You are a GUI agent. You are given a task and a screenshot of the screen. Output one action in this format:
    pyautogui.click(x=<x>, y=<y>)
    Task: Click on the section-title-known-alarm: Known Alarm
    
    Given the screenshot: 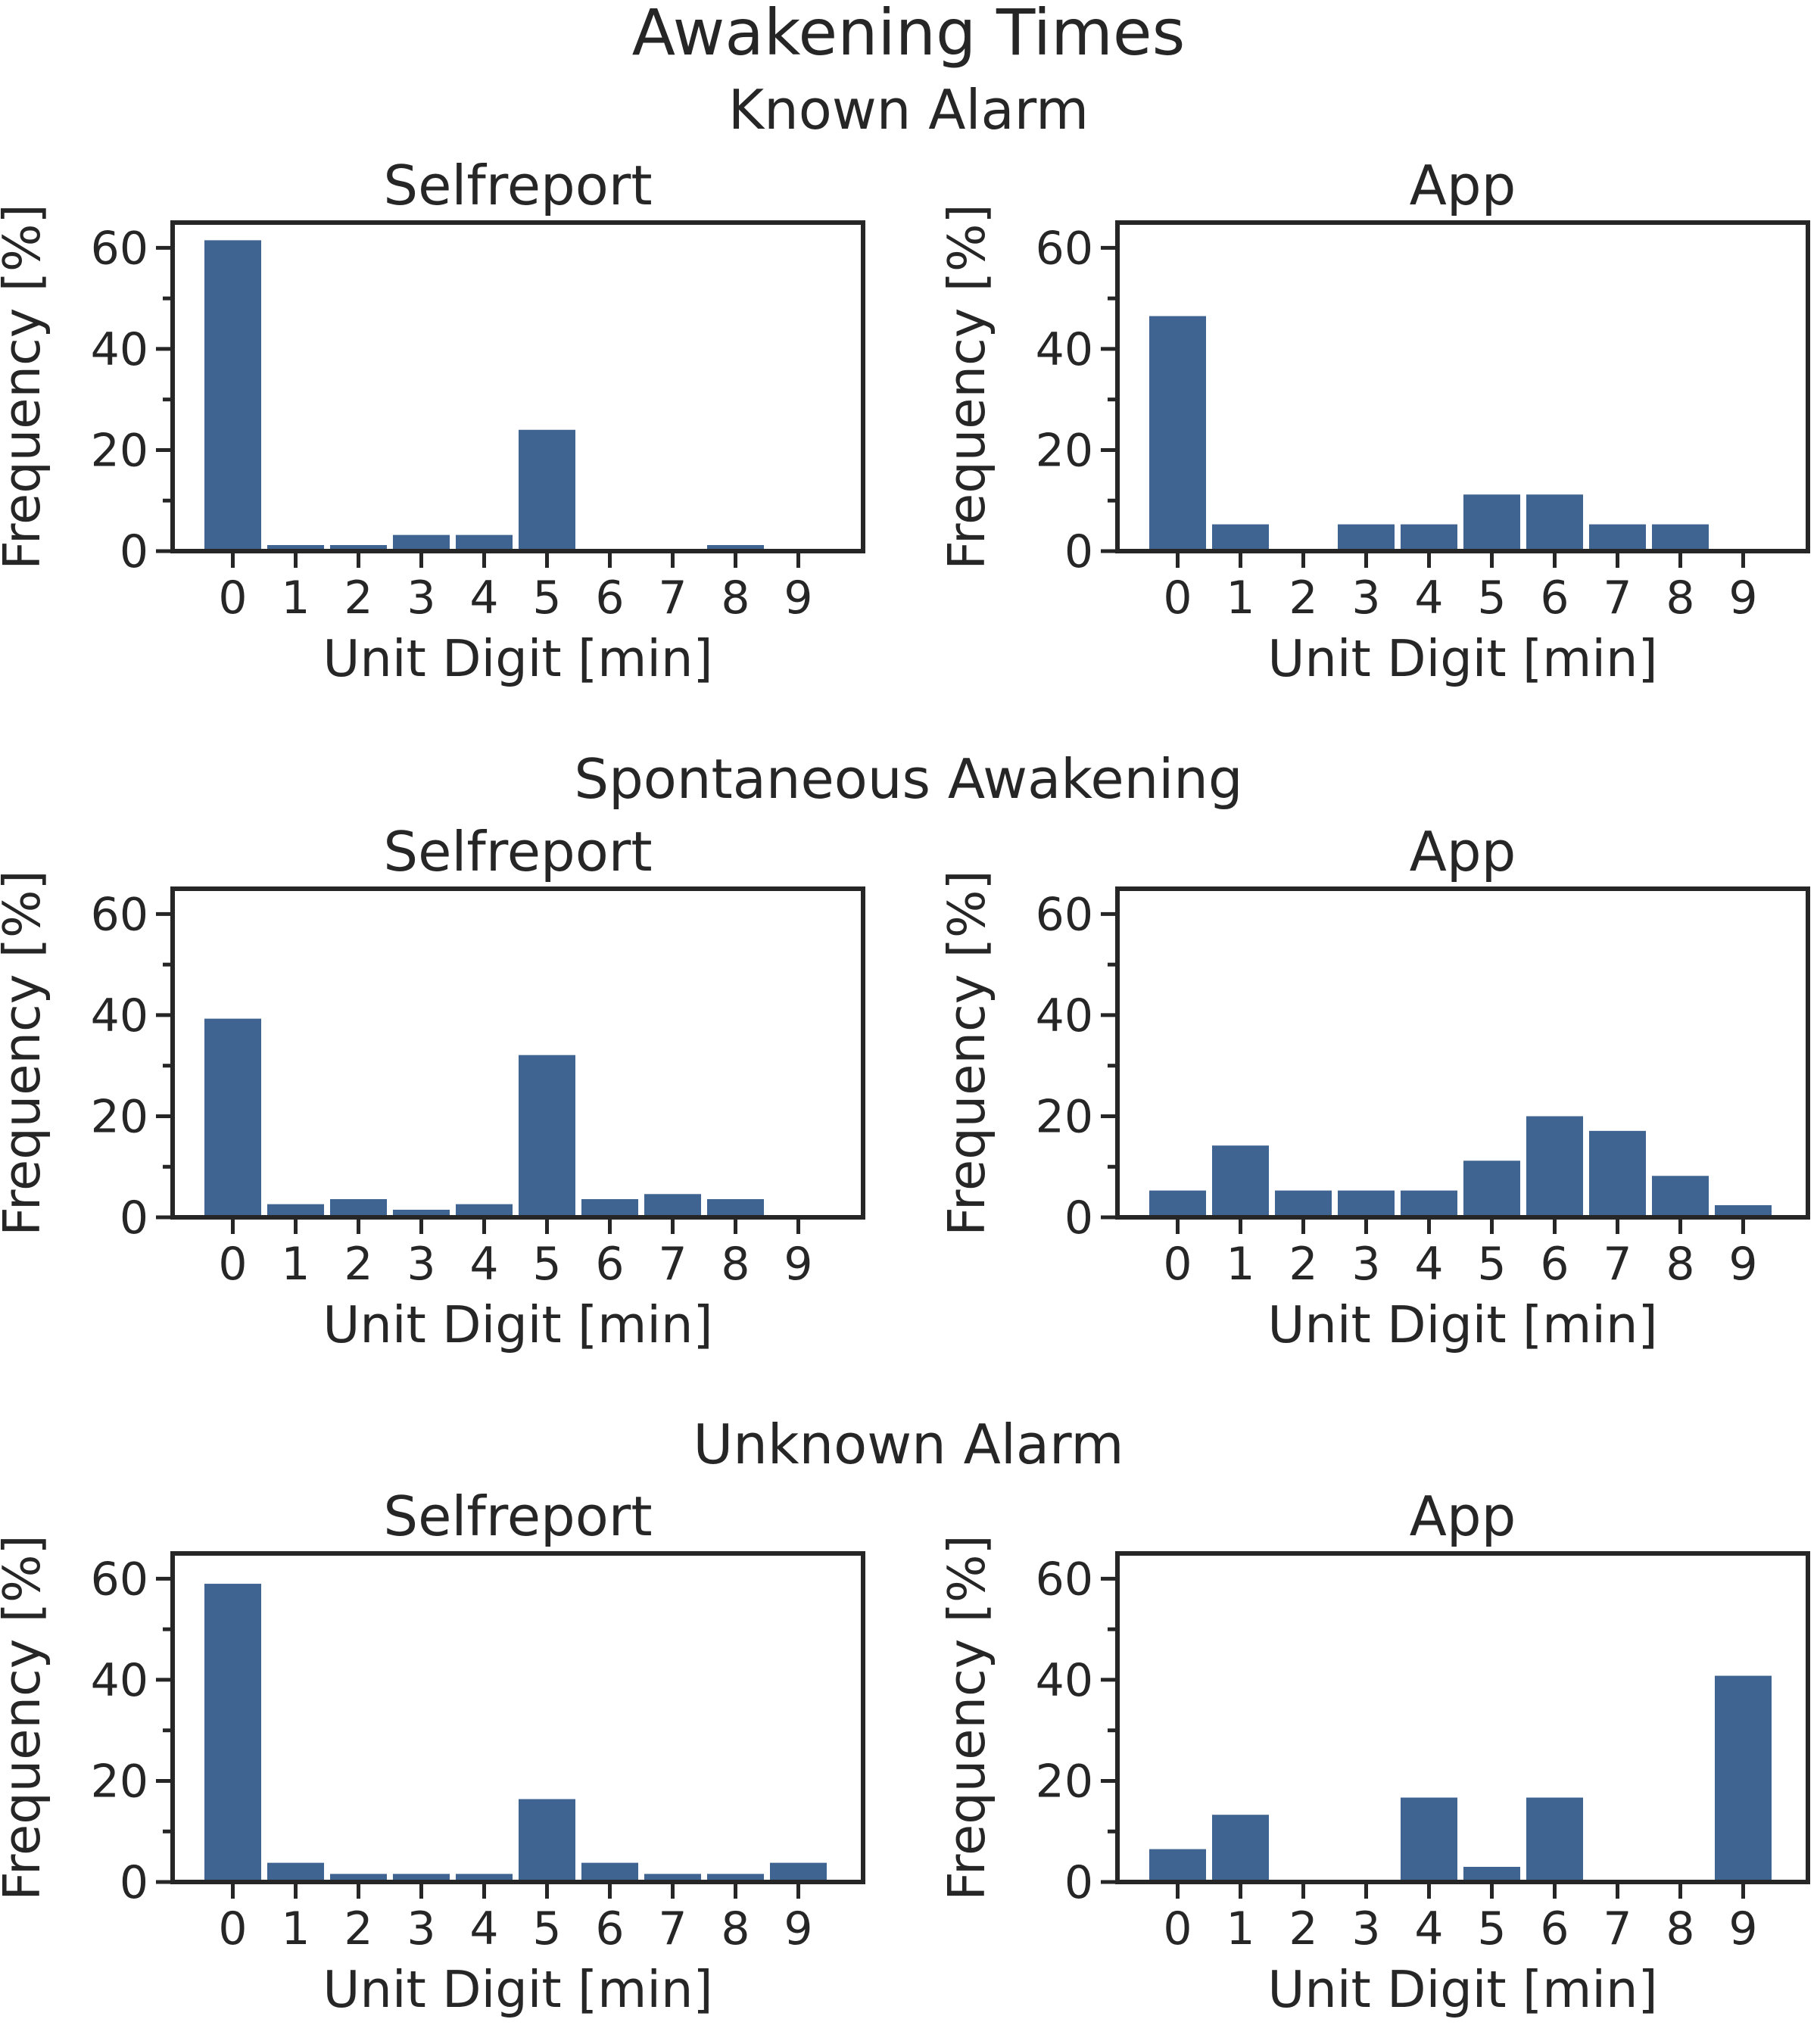 What is the action you would take?
    pyautogui.click(x=908, y=110)
    